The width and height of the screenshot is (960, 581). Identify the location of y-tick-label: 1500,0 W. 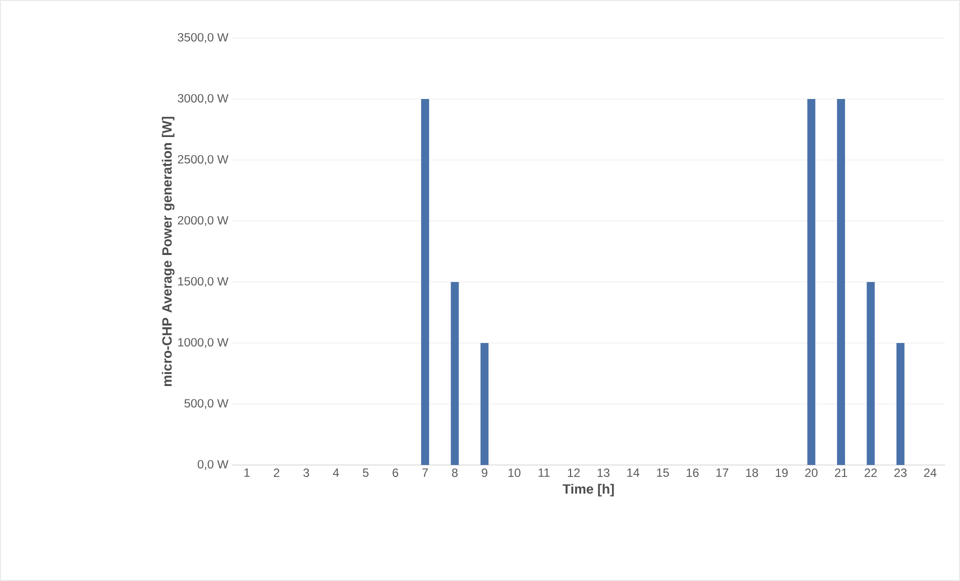
(203, 282).